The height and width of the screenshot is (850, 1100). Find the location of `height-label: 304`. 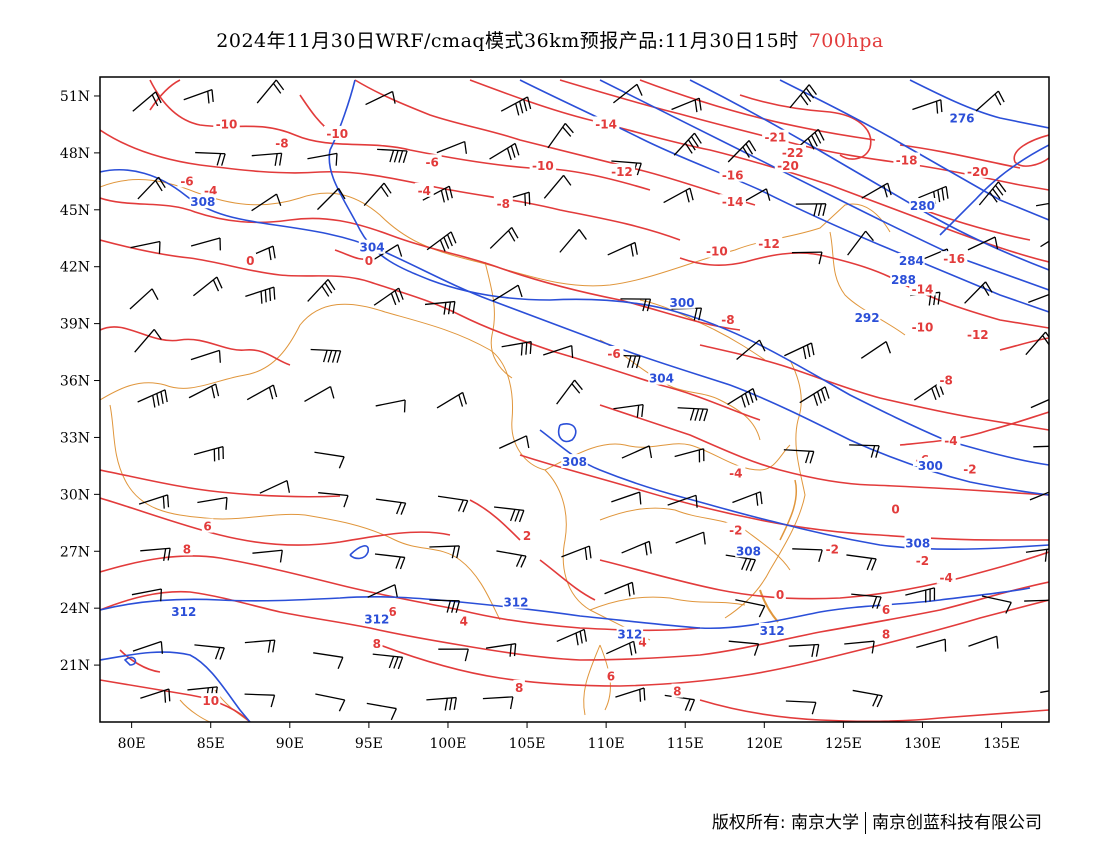

height-label: 304 is located at coordinates (372, 248).